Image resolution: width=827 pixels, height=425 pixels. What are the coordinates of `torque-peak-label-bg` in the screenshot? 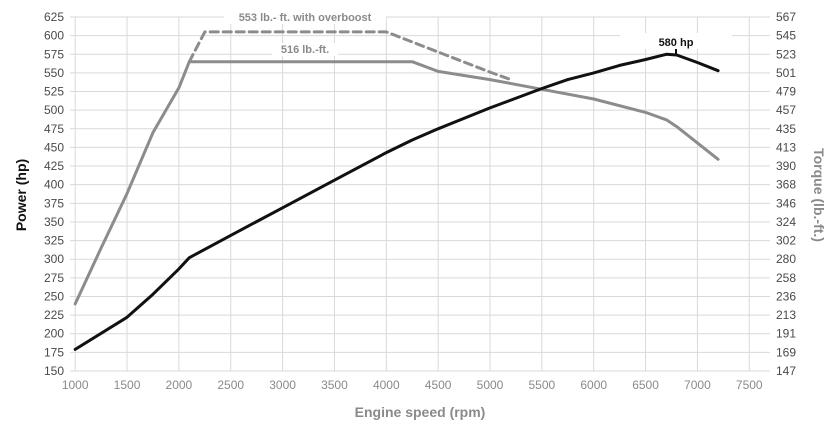 It's located at (305, 49).